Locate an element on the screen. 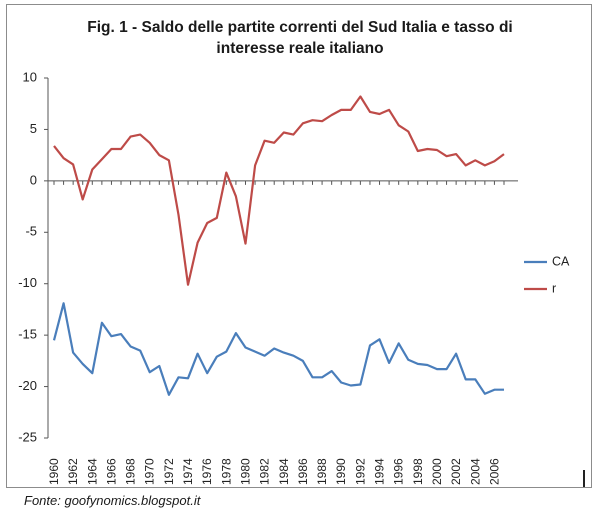 Image resolution: width=608 pixels, height=520 pixels. x-tick-label: 1966 is located at coordinates (111, 471).